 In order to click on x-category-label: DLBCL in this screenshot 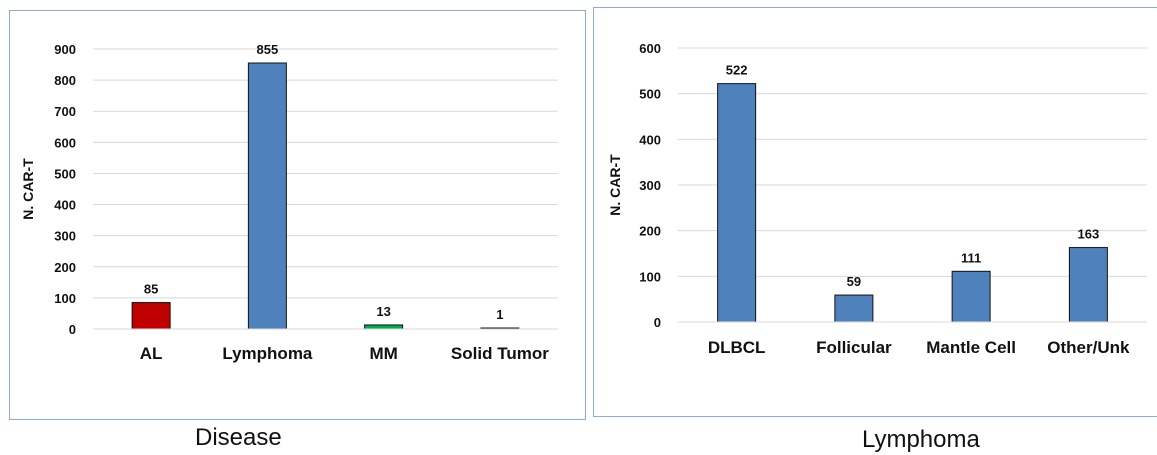, I will do `click(737, 347)`.